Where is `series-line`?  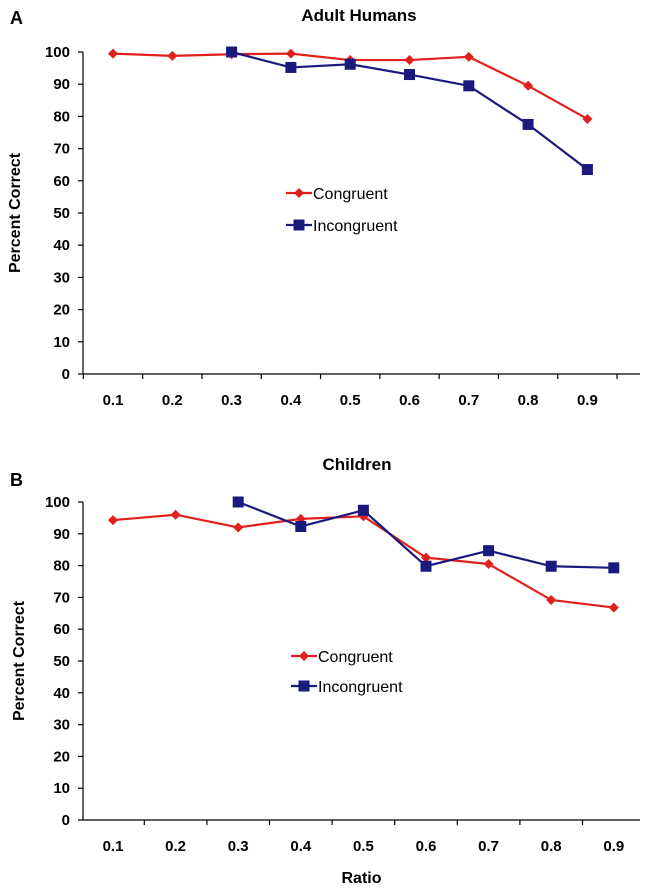 series-line is located at coordinates (363, 561).